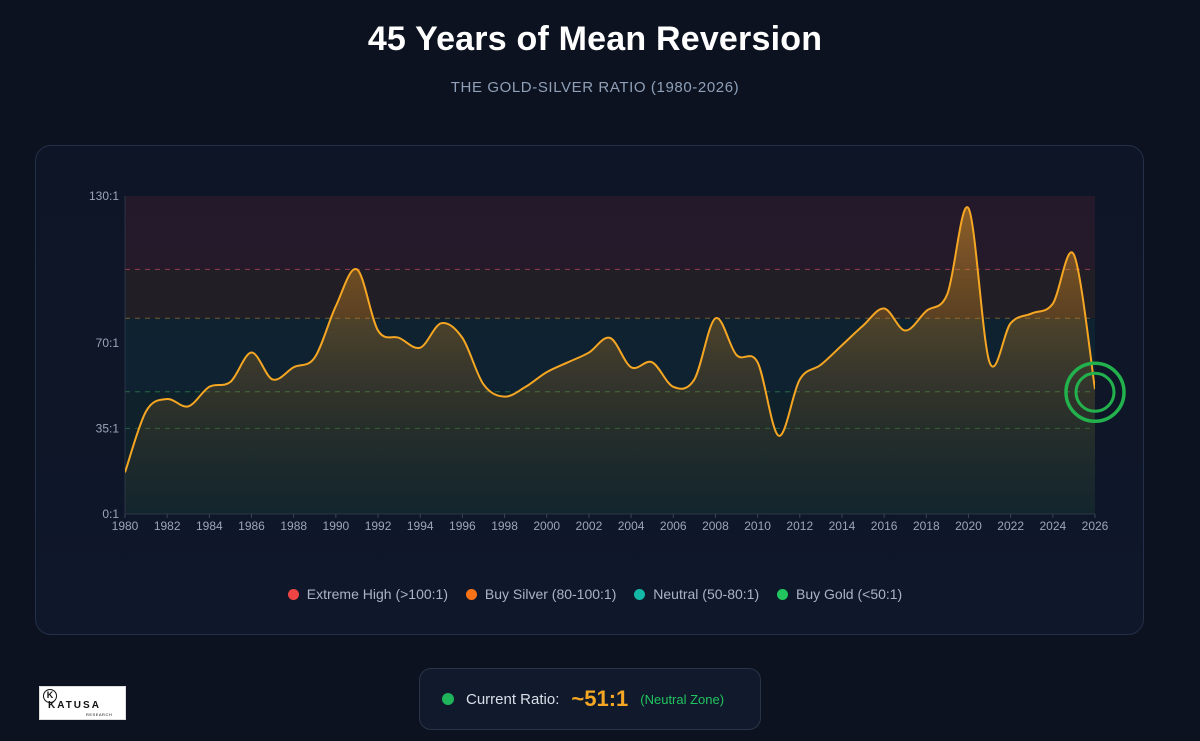 The height and width of the screenshot is (741, 1200). I want to click on logo-name: KATUSA, so click(74, 705).